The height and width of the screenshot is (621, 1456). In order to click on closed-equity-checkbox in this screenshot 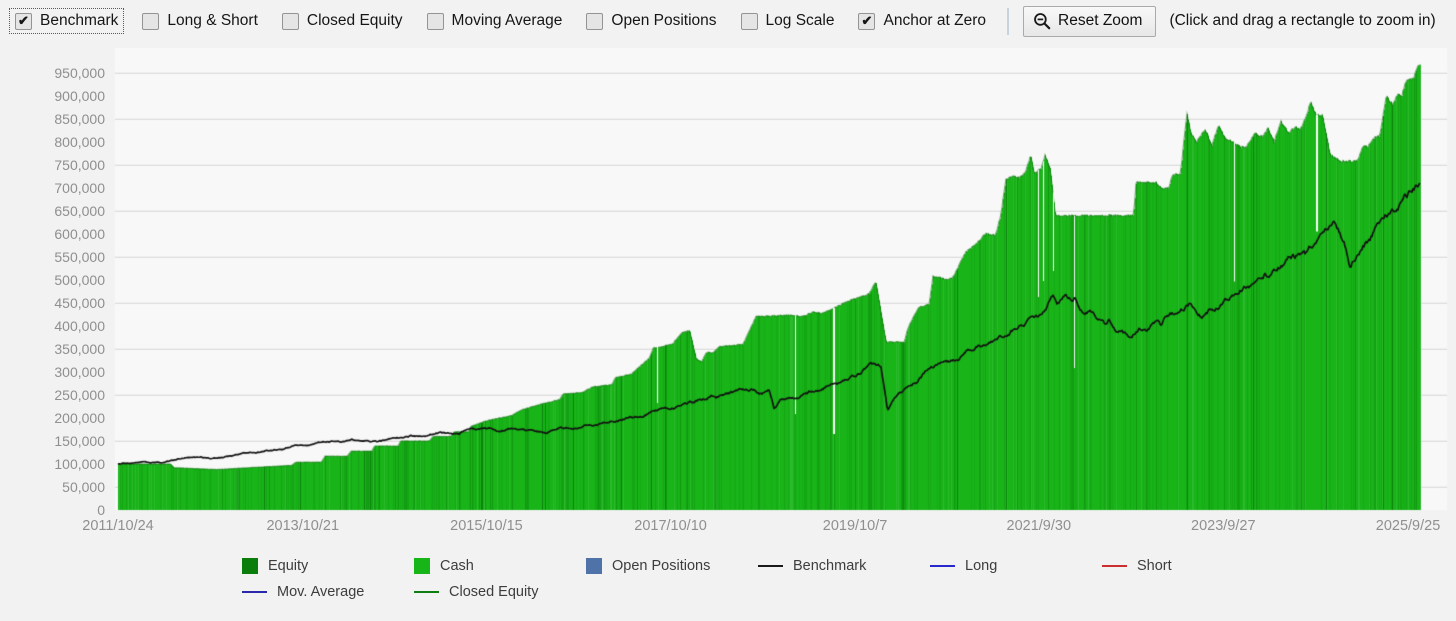, I will do `click(290, 21)`.